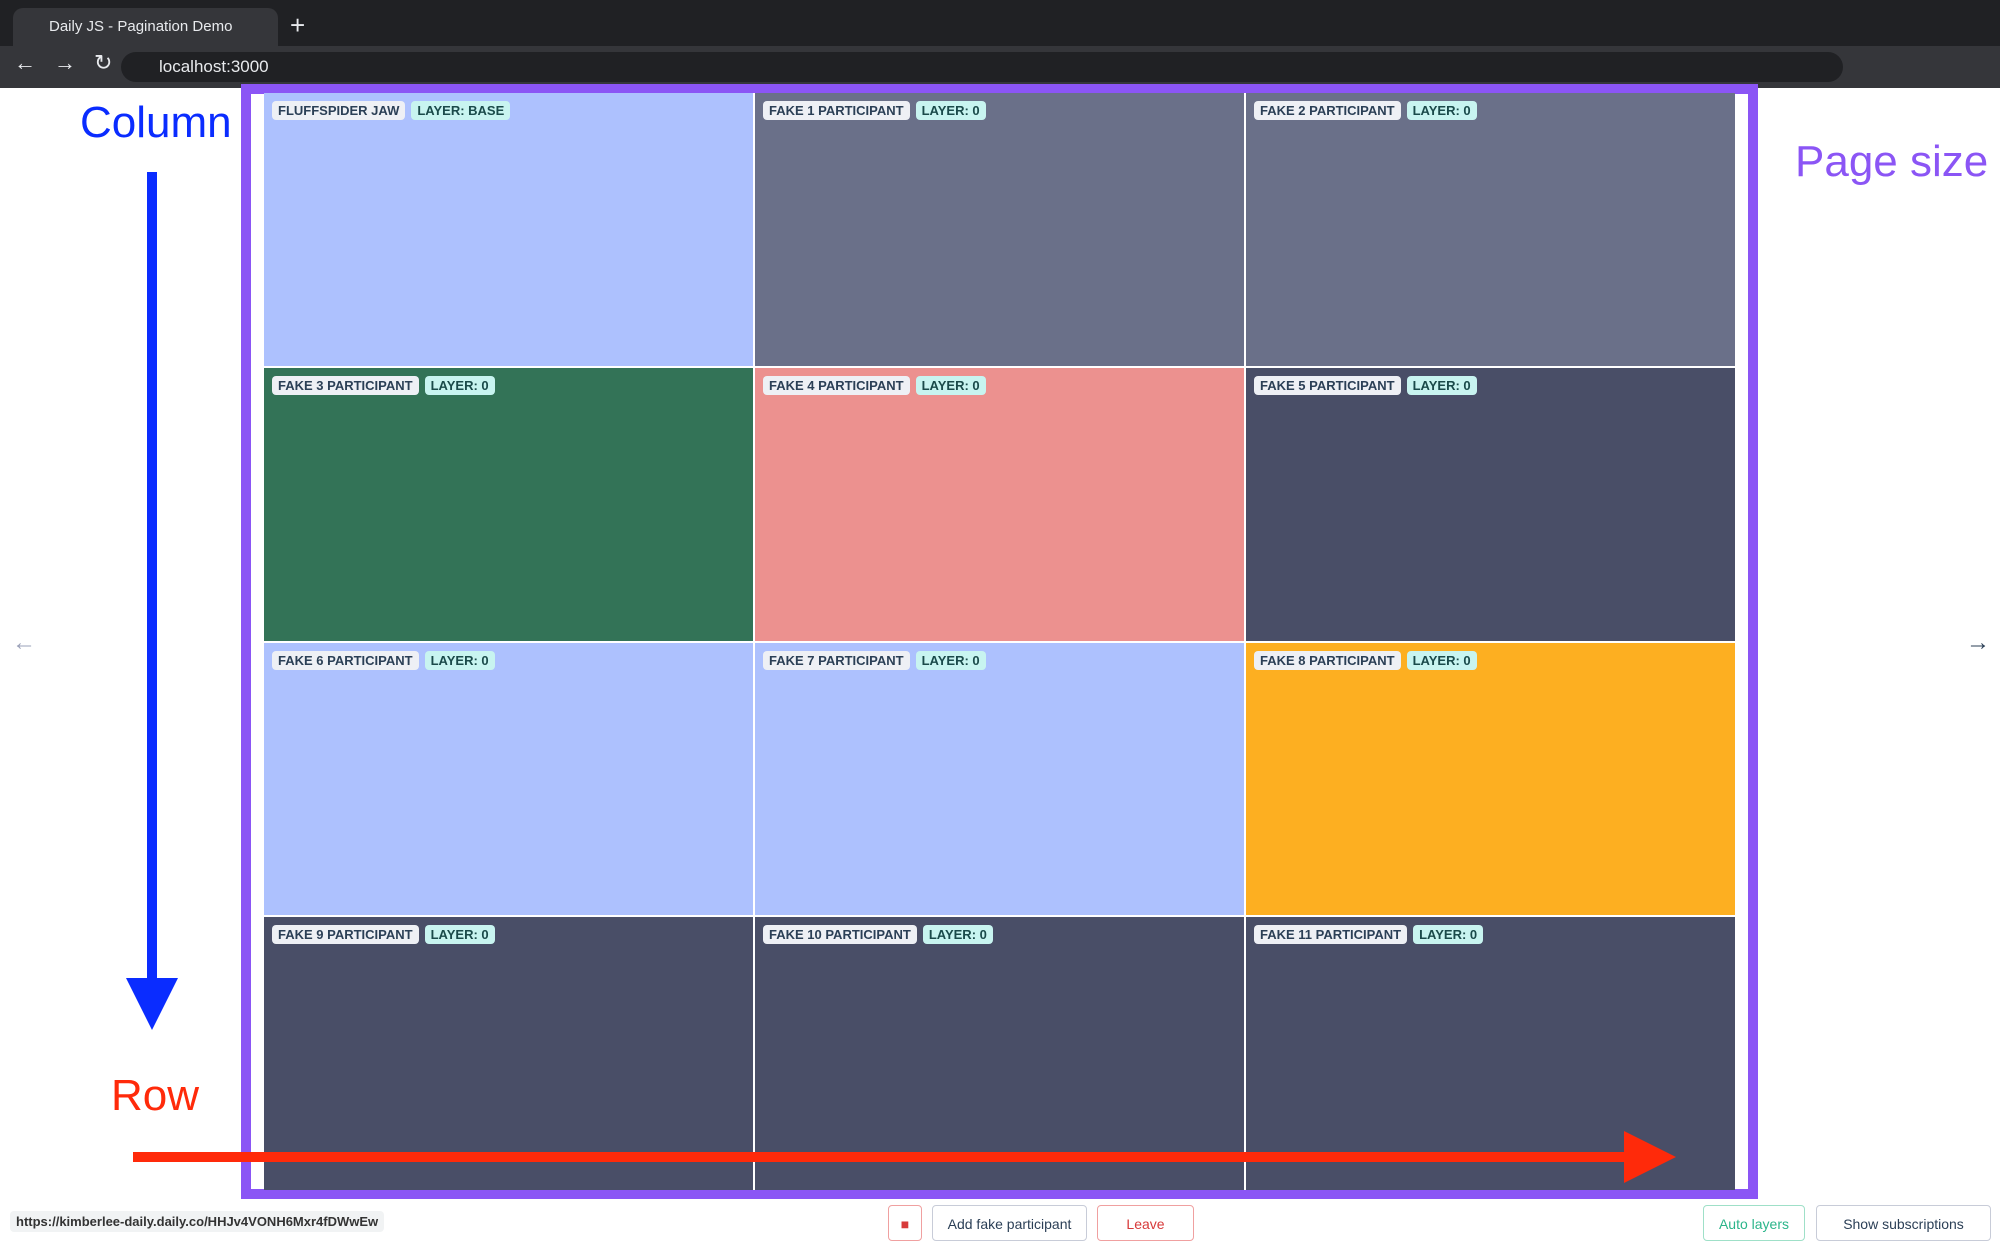 The width and height of the screenshot is (2000, 1250). Describe the element at coordinates (345, 385) in the screenshot. I see `participant-name: FAKE 3 PARTICIPANT` at that location.